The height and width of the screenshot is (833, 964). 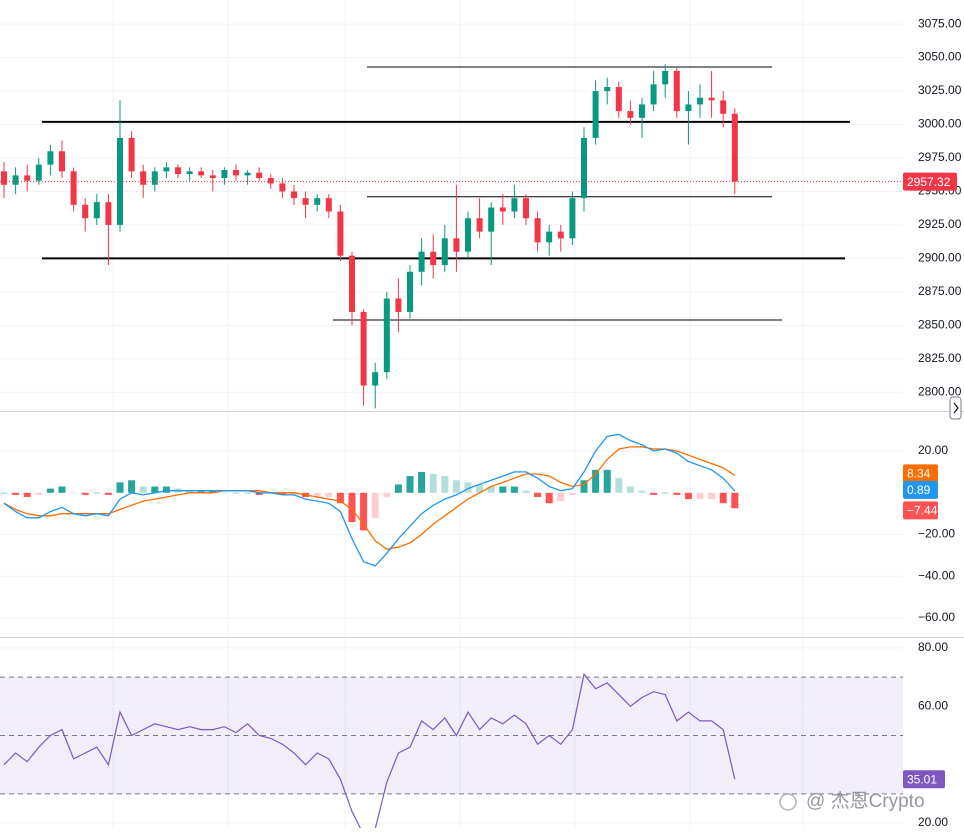 What do you see at coordinates (940, 291) in the screenshot?
I see `y-tick-label: 2875.00` at bounding box center [940, 291].